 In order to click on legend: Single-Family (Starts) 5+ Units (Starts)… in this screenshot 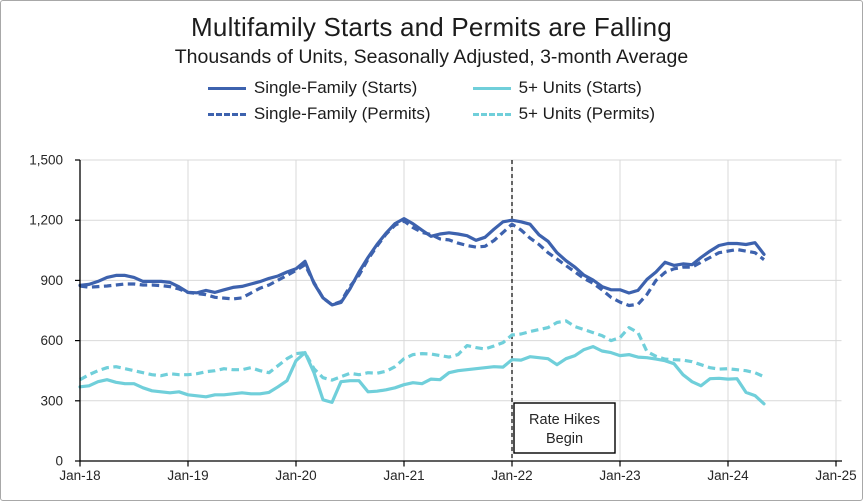, I will do `click(431, 101)`.